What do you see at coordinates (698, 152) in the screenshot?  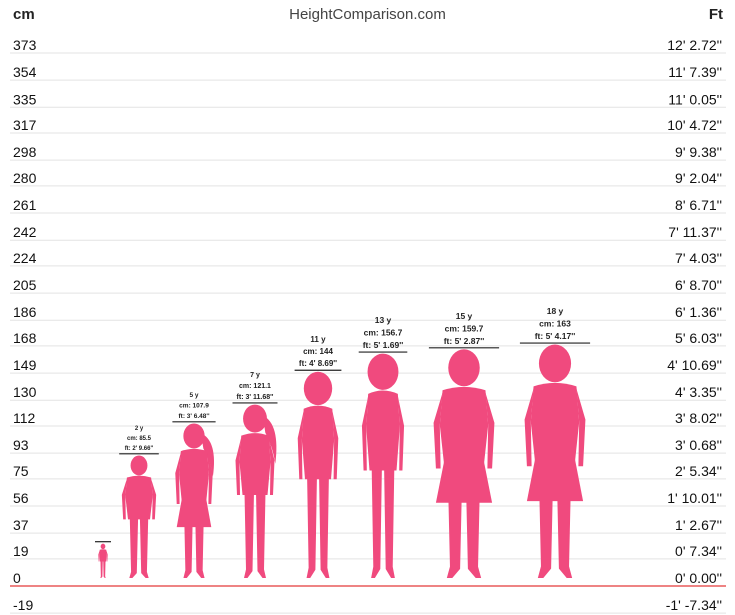 I see `ft-tick-label: 9' 9.38''` at bounding box center [698, 152].